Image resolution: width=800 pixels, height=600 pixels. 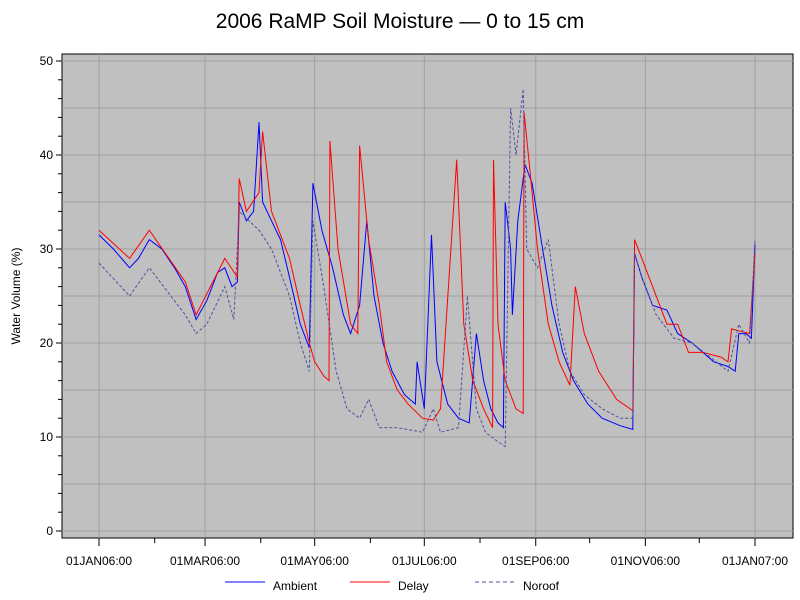 I want to click on legend-label-ambient: Ambient, so click(x=295, y=586).